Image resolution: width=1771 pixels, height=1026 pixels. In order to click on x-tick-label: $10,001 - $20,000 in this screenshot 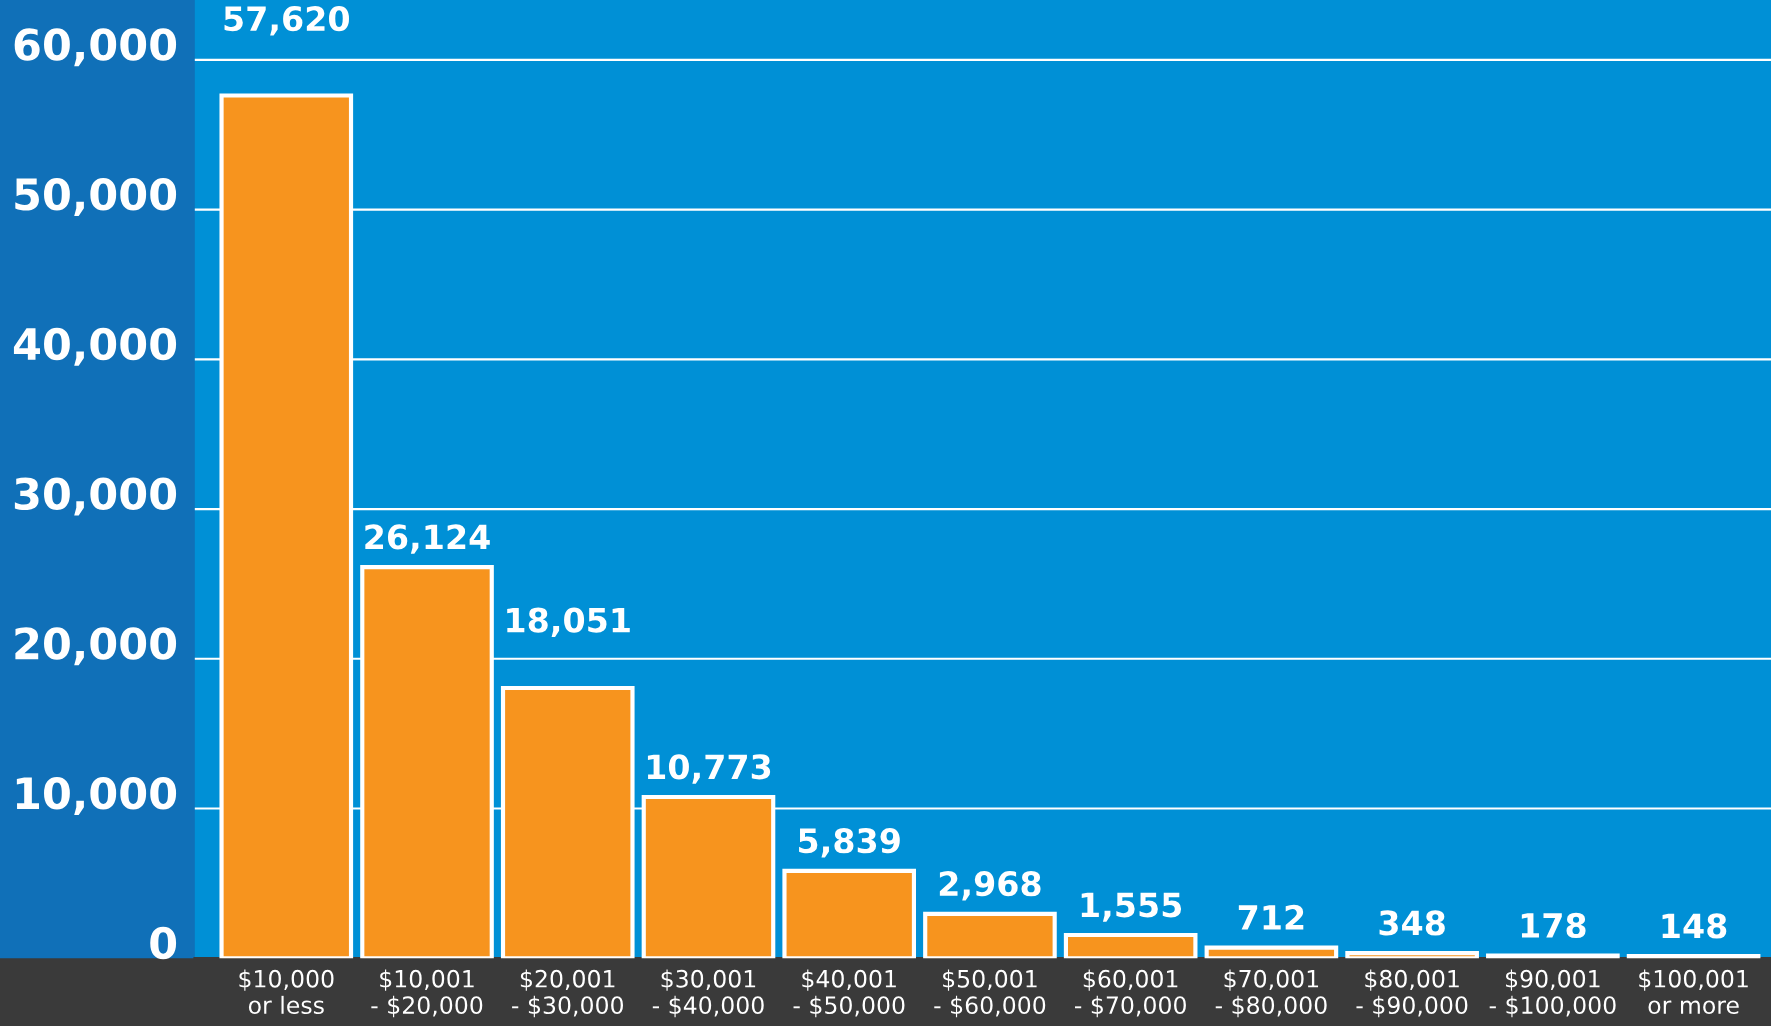, I will do `click(427, 993)`.